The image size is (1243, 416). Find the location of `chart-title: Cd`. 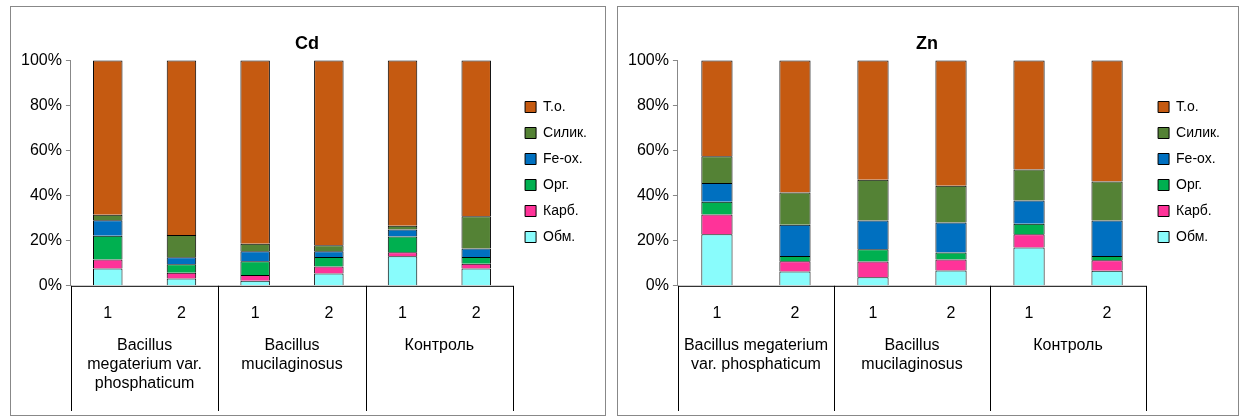

chart-title: Cd is located at coordinates (307, 42).